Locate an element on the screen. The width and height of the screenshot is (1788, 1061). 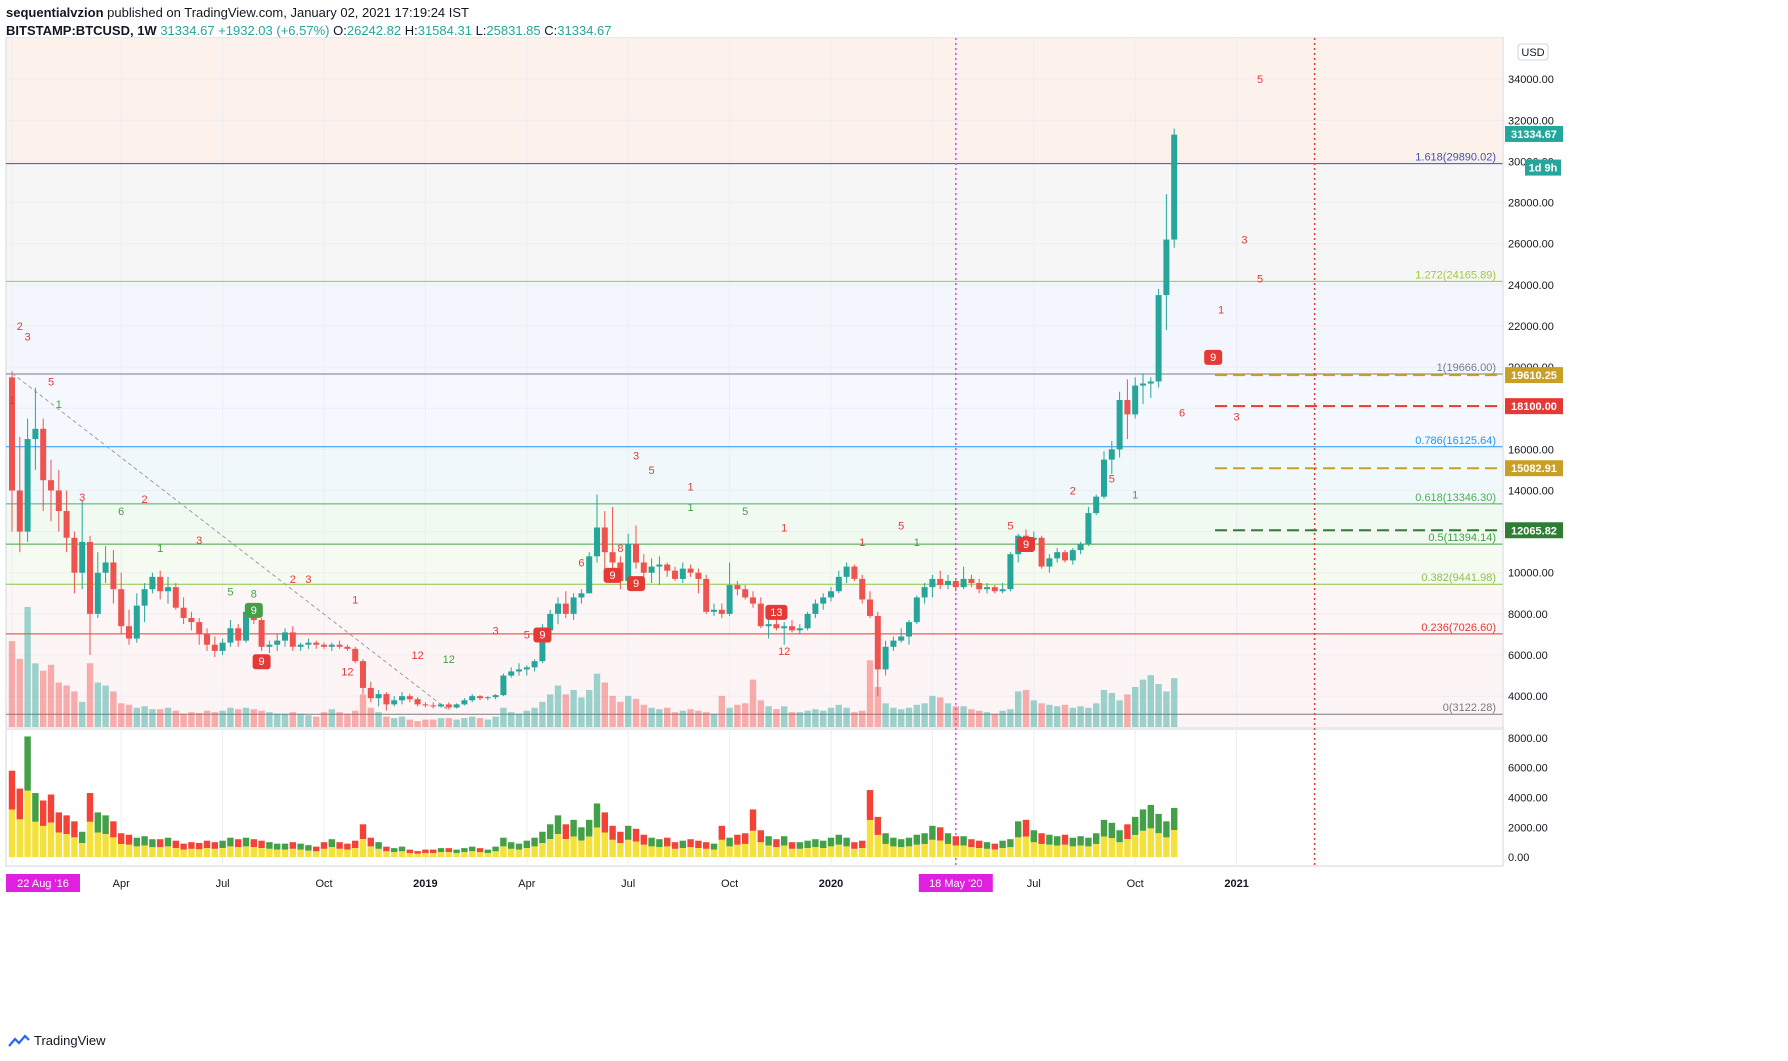
currency-button is located at coordinates (1533, 52).